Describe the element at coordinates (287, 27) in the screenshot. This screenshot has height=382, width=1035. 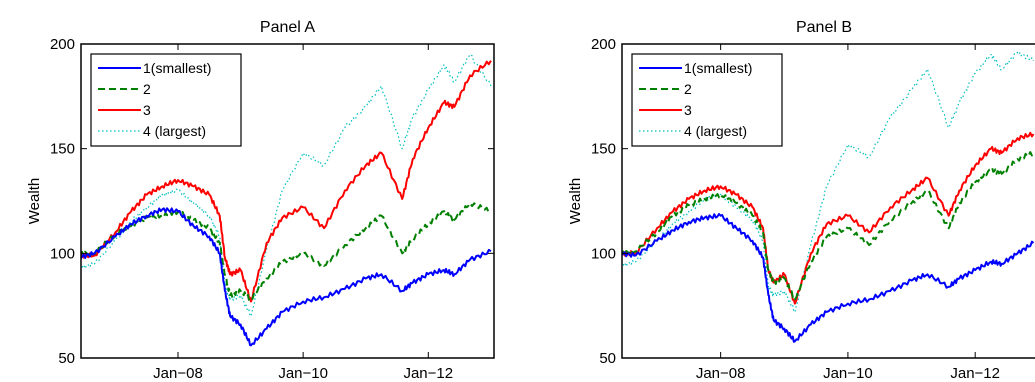
I see `panel-title: Panel A` at that location.